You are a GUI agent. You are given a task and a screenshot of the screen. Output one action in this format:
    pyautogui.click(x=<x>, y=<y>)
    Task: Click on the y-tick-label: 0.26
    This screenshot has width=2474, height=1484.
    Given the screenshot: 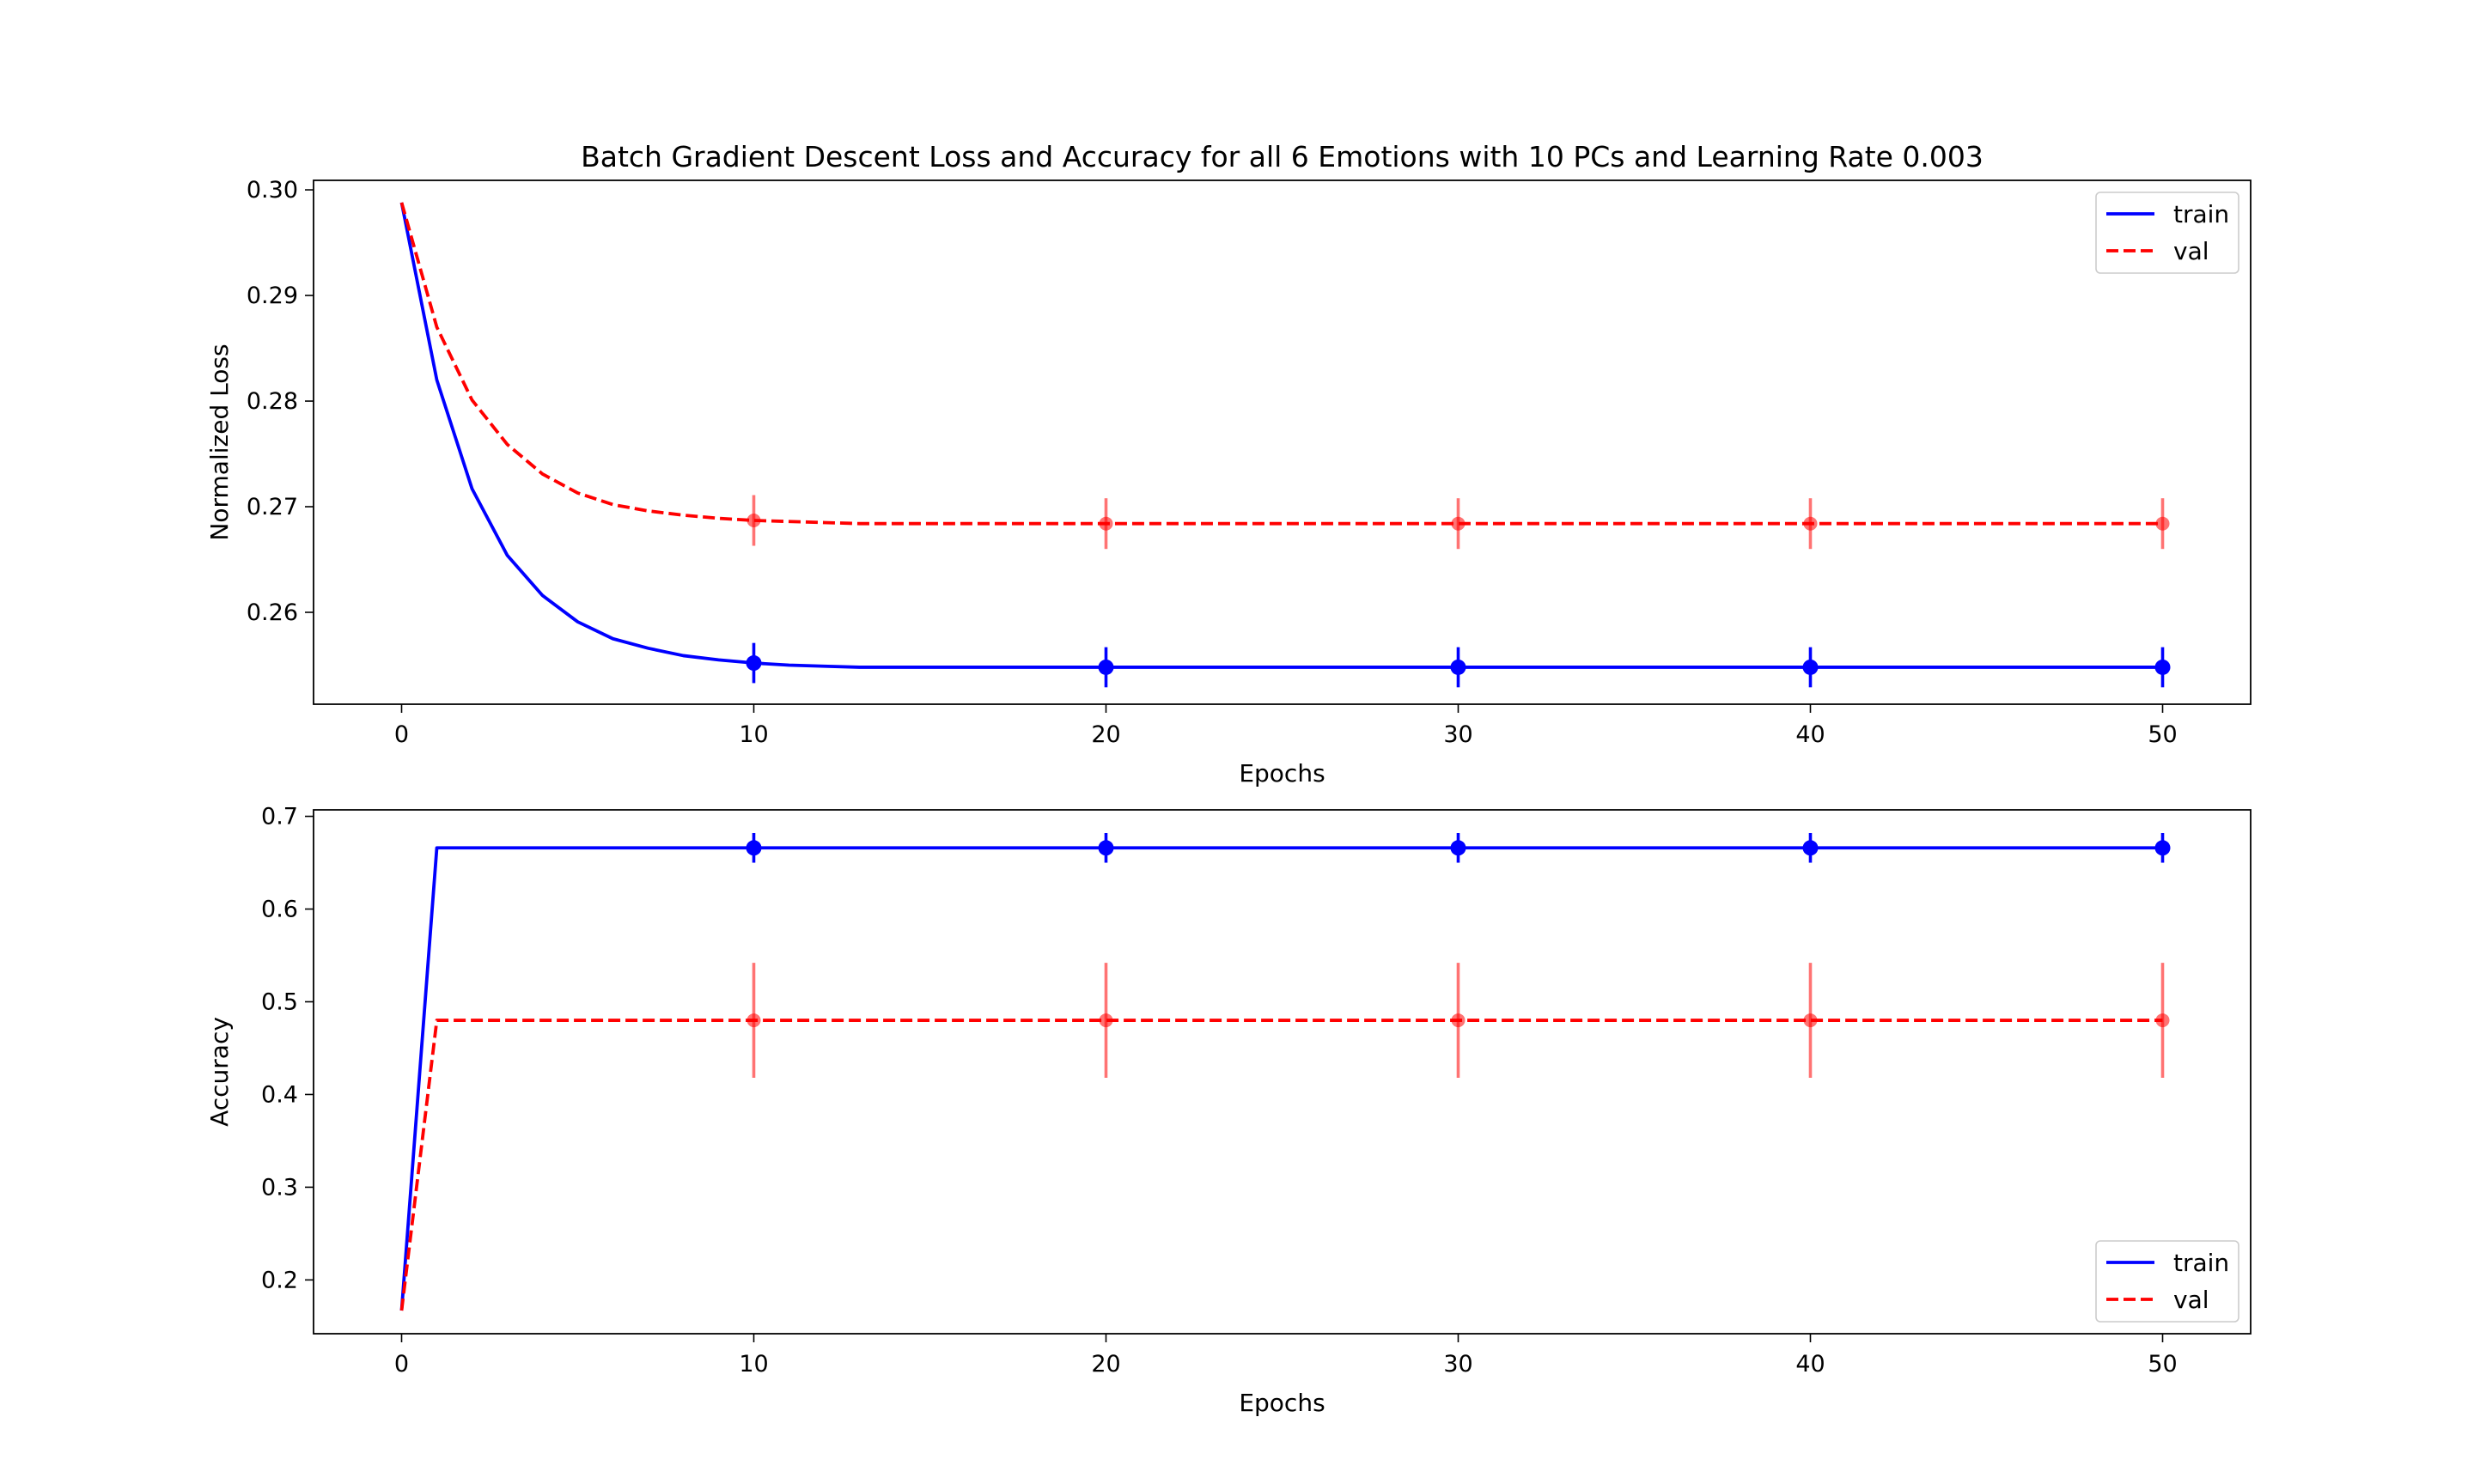 What is the action you would take?
    pyautogui.click(x=272, y=612)
    